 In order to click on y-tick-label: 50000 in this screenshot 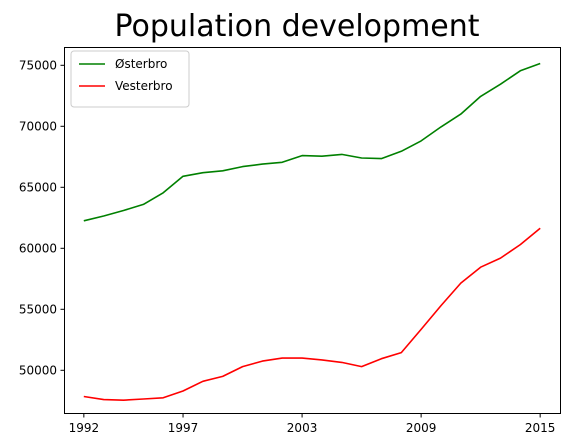, I will do `click(38, 370)`.